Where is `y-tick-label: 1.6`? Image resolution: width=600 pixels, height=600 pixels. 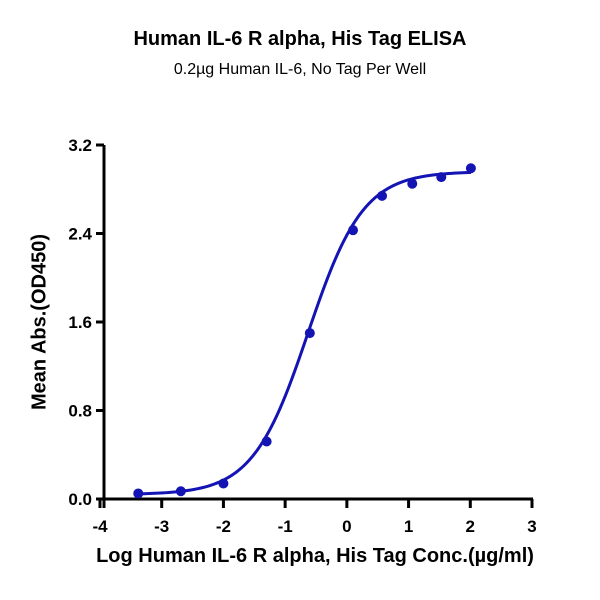 y-tick-label: 1.6 is located at coordinates (80, 322).